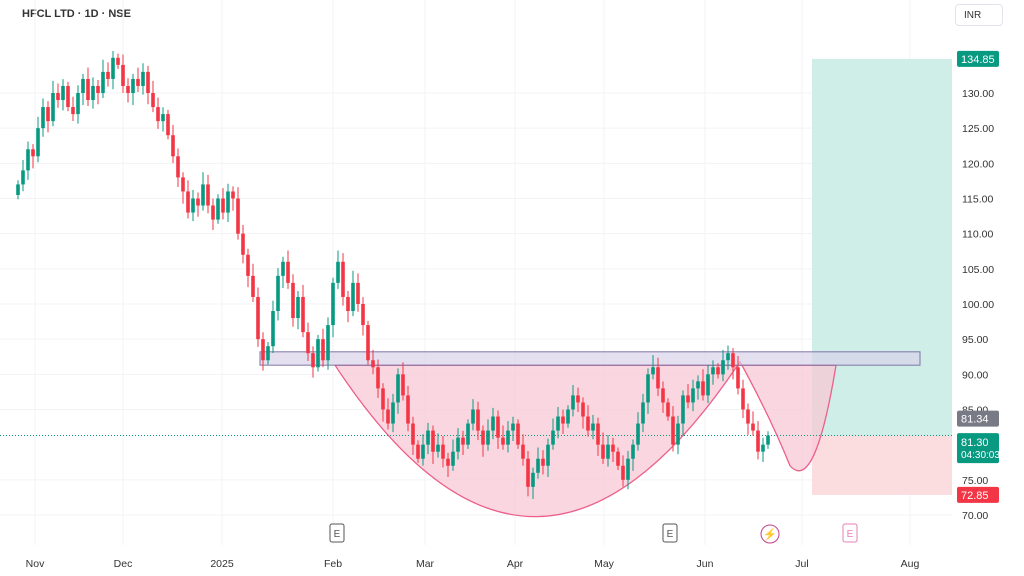  I want to click on currency-button: INR, so click(979, 15).